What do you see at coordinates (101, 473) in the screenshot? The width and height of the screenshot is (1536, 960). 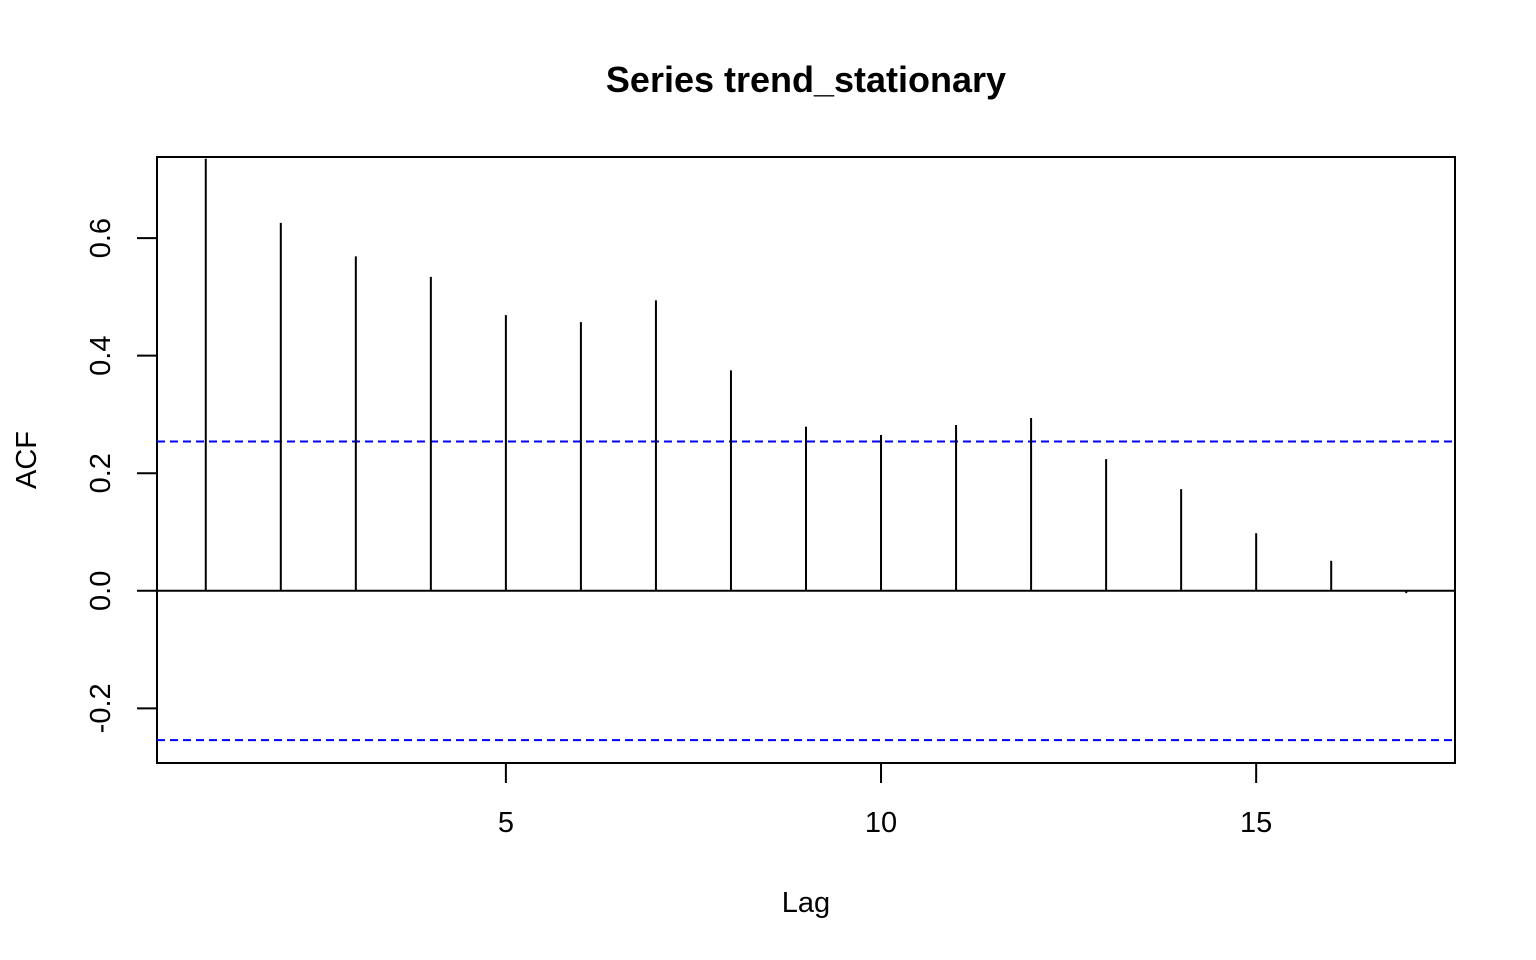 I see `y-tick-label-2: 0.2` at bounding box center [101, 473].